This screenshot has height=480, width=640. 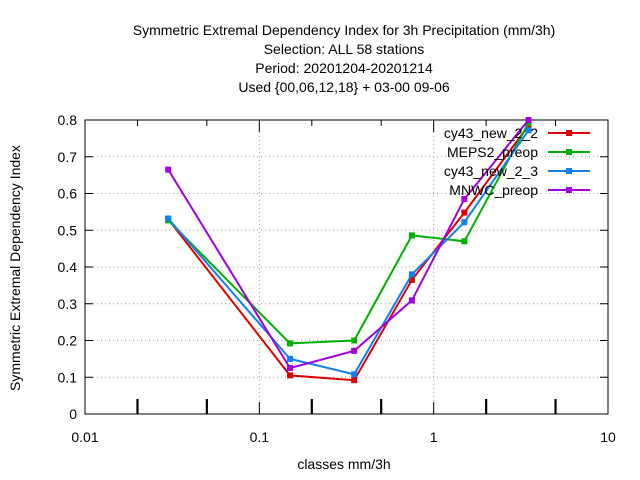 What do you see at coordinates (260, 437) in the screenshot?
I see `x-tick-label: 0.1` at bounding box center [260, 437].